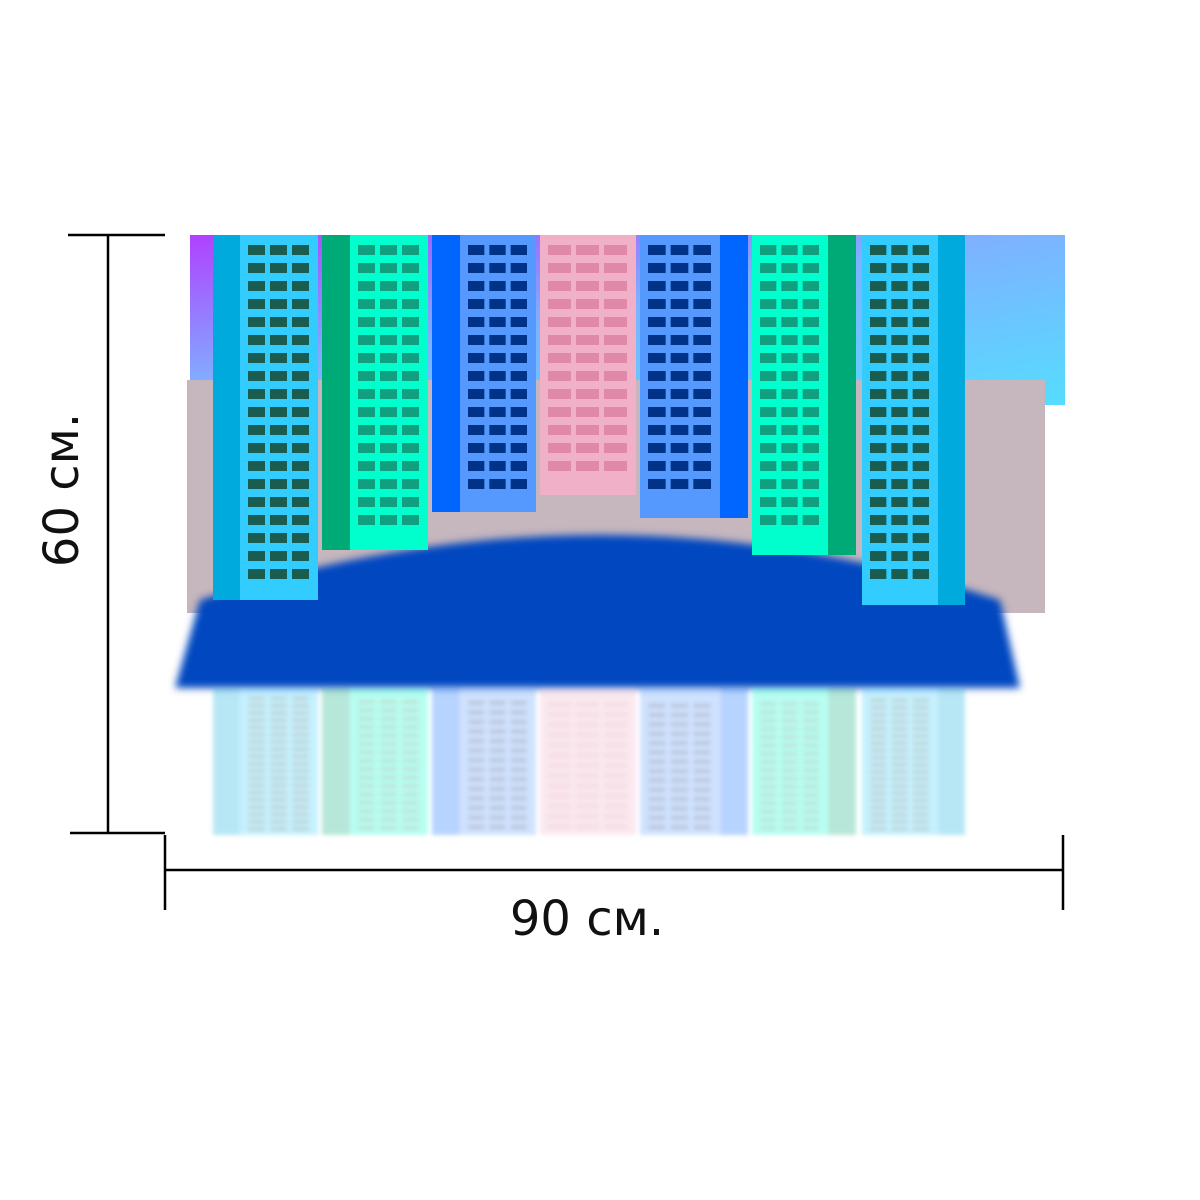  What do you see at coordinates (336, 392) in the screenshot?
I see `building-side` at bounding box center [336, 392].